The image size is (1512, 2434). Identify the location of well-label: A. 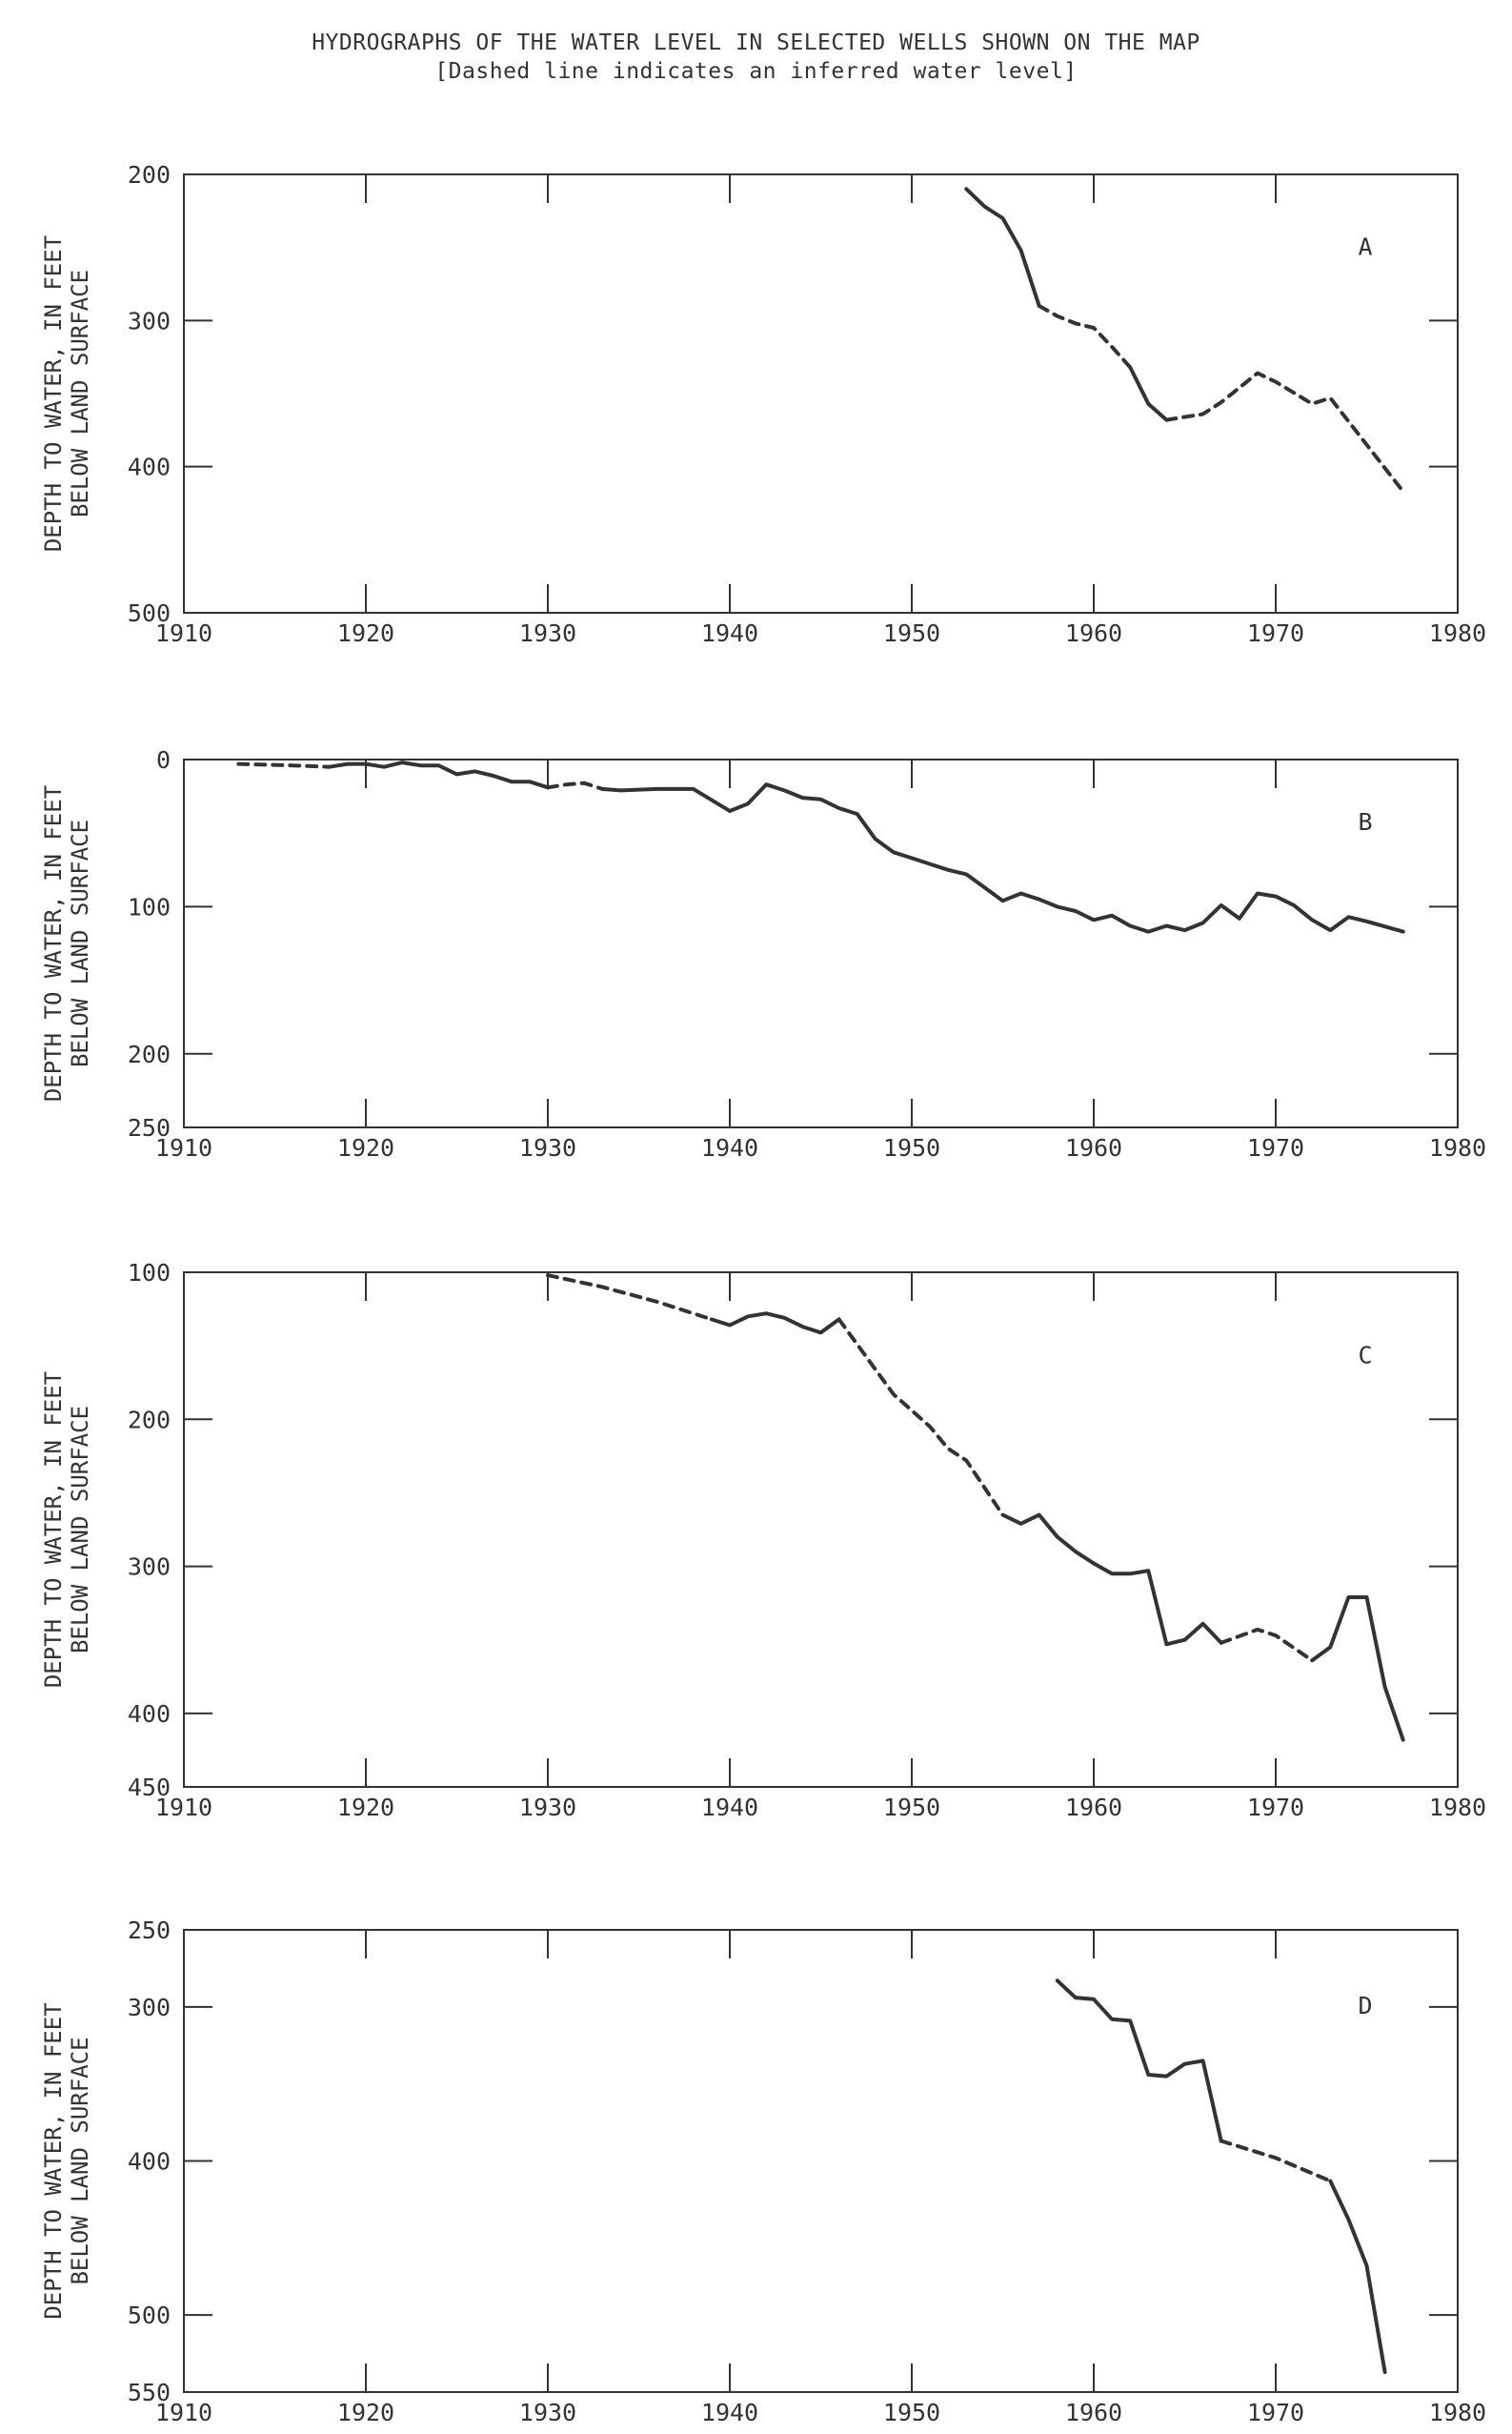
(1365, 246).